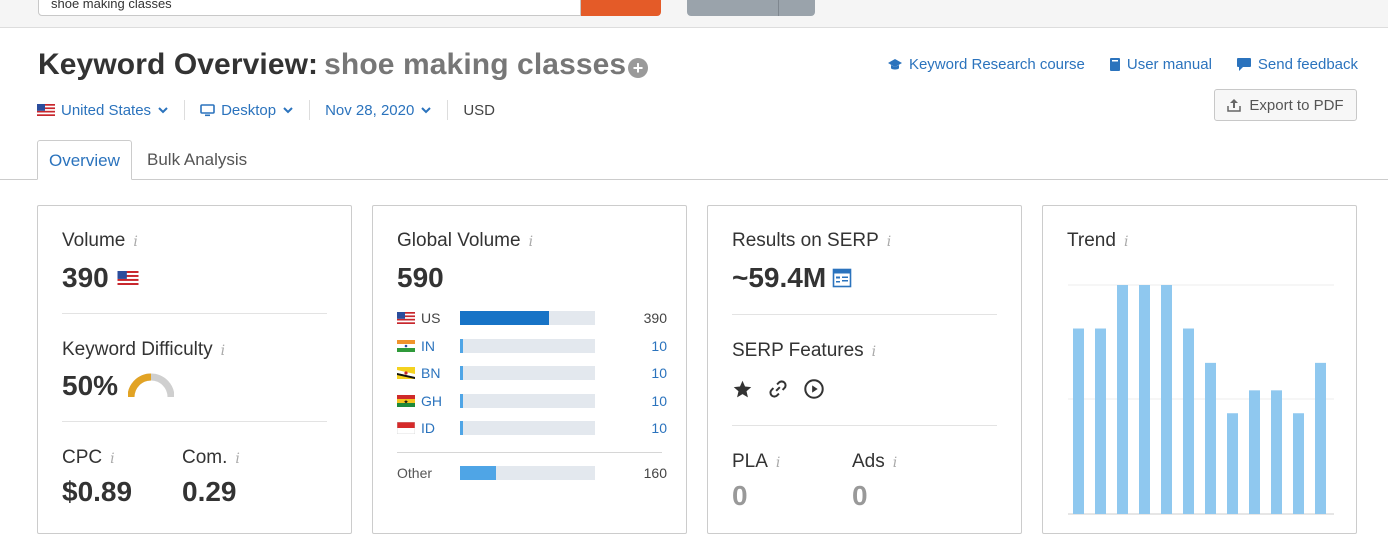 The width and height of the screenshot is (1388, 550). Describe the element at coordinates (532, 318) in the screenshot. I see `country-row-us: US 390` at that location.